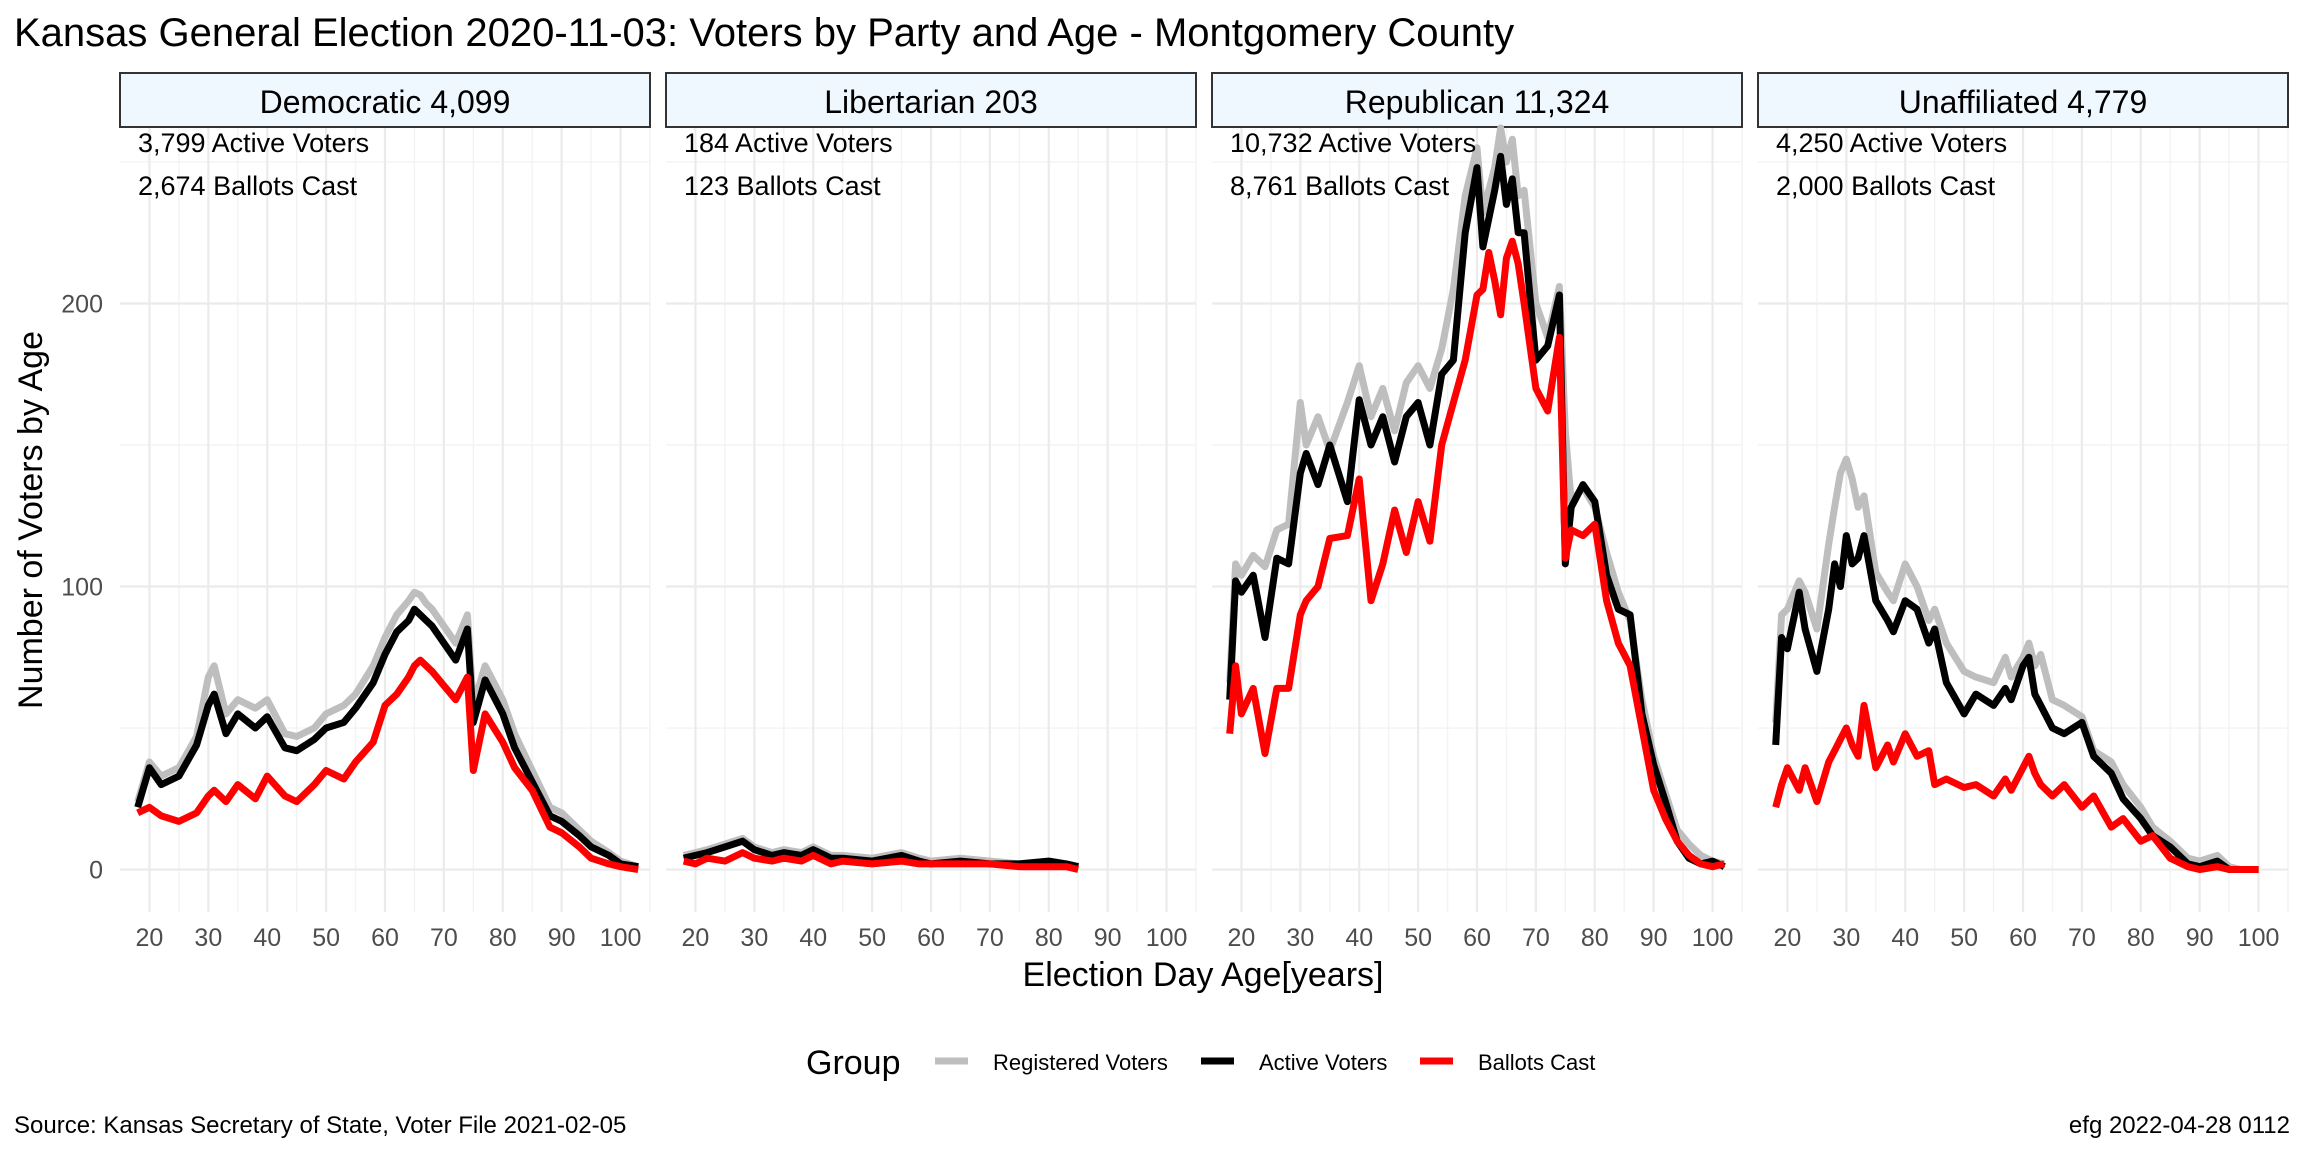 The width and height of the screenshot is (2304, 1152). I want to click on y-axis-label: Number of Voters by Age, so click(31, 520).